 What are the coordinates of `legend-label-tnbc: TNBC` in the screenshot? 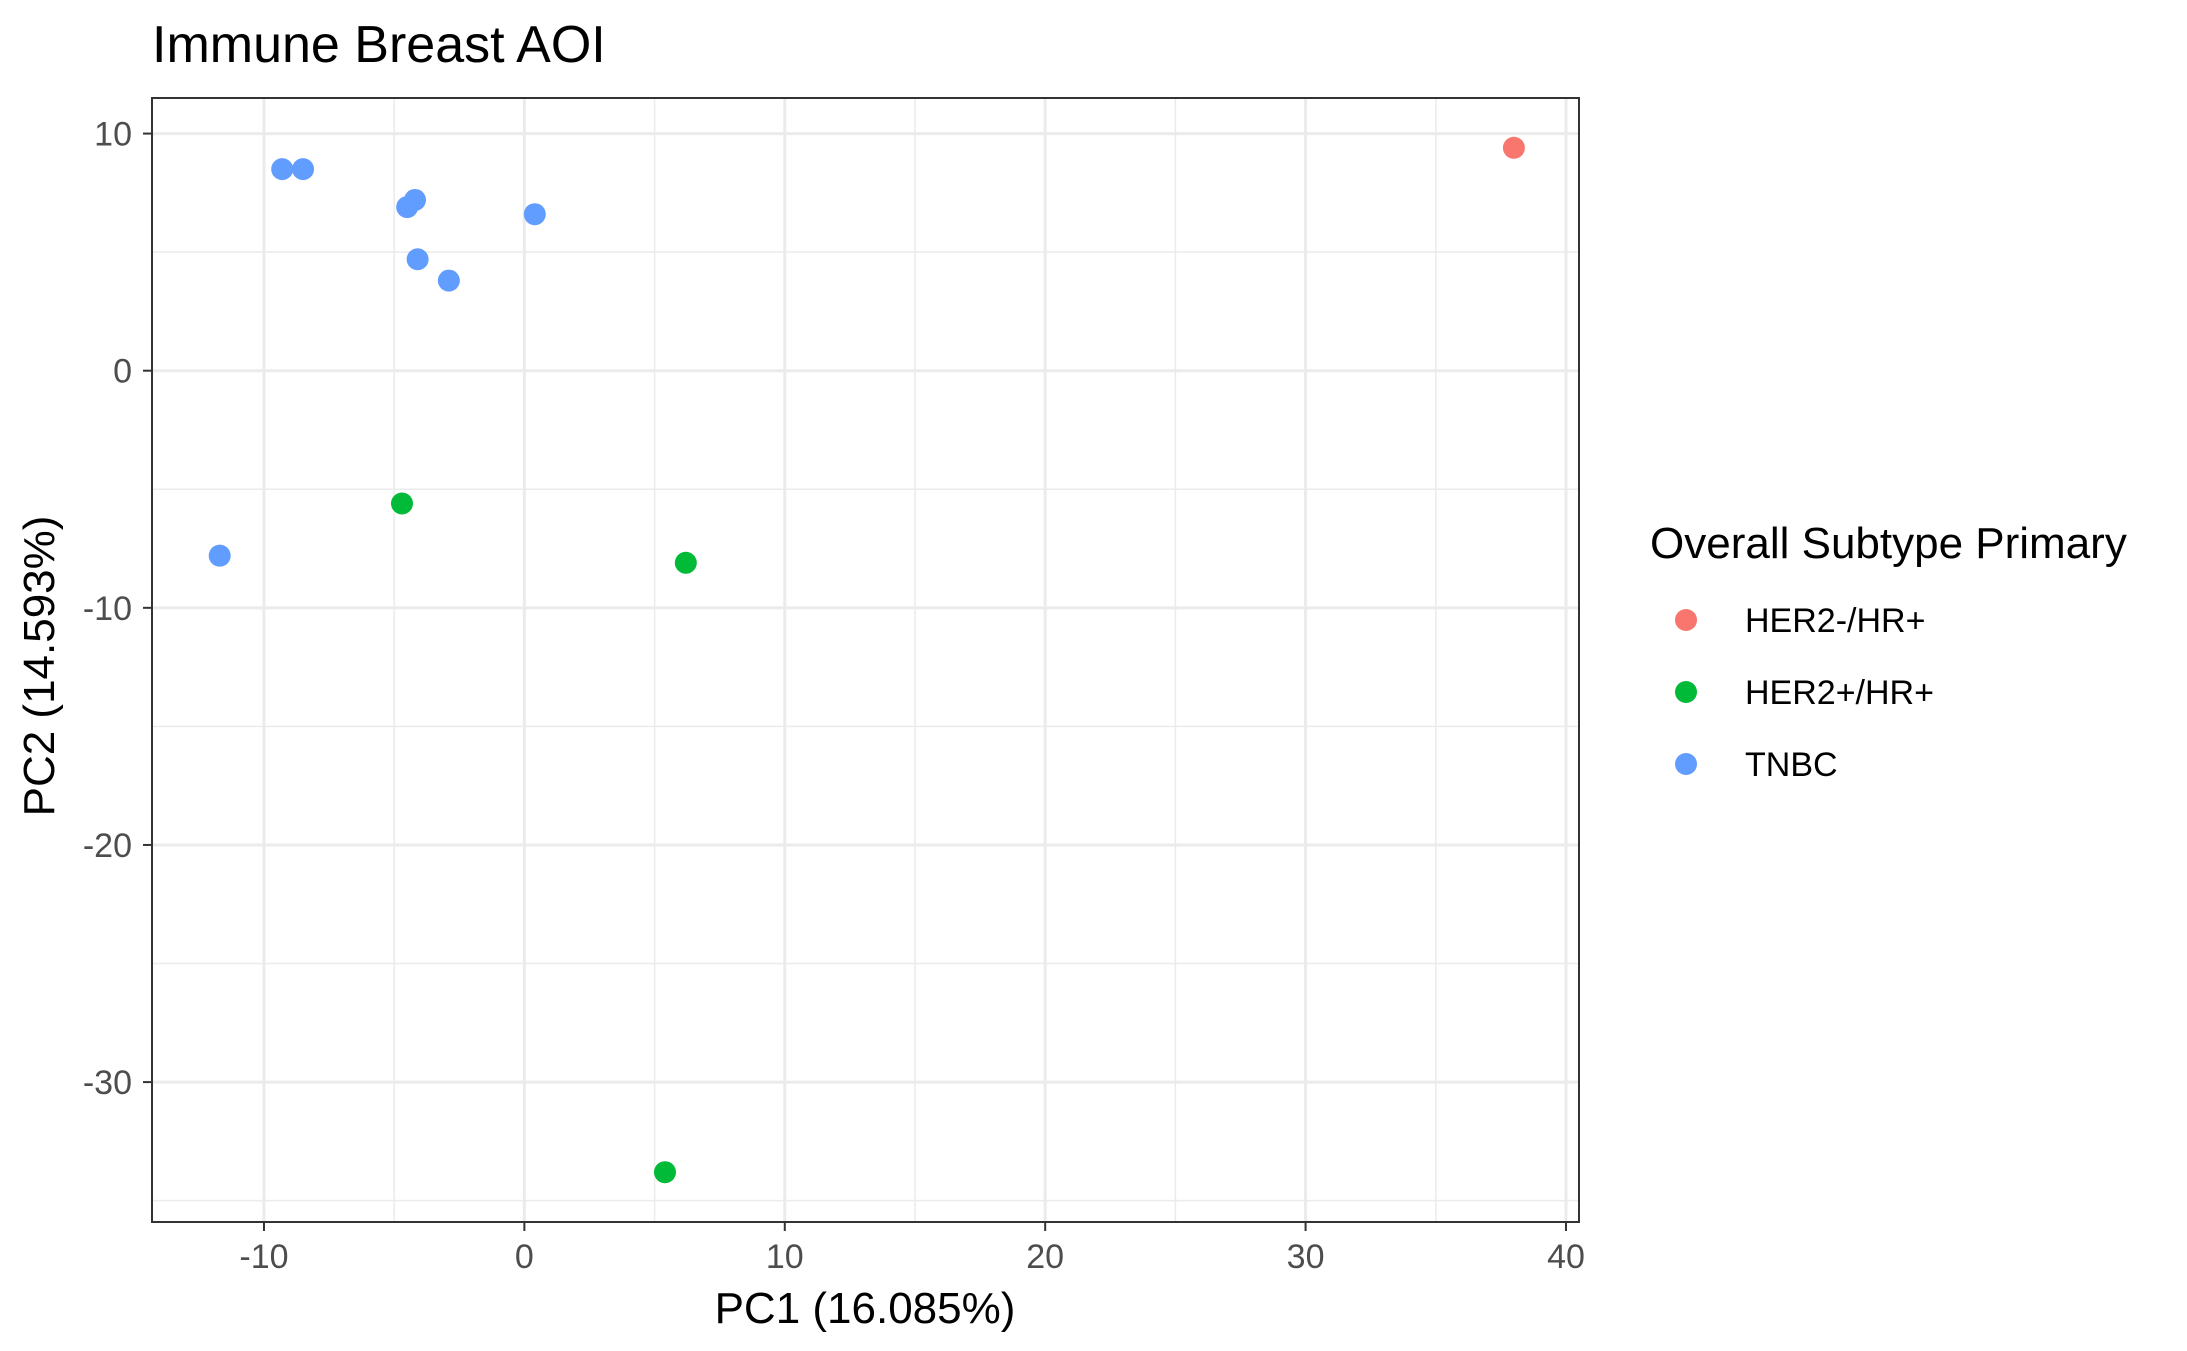 It's located at (1791, 765).